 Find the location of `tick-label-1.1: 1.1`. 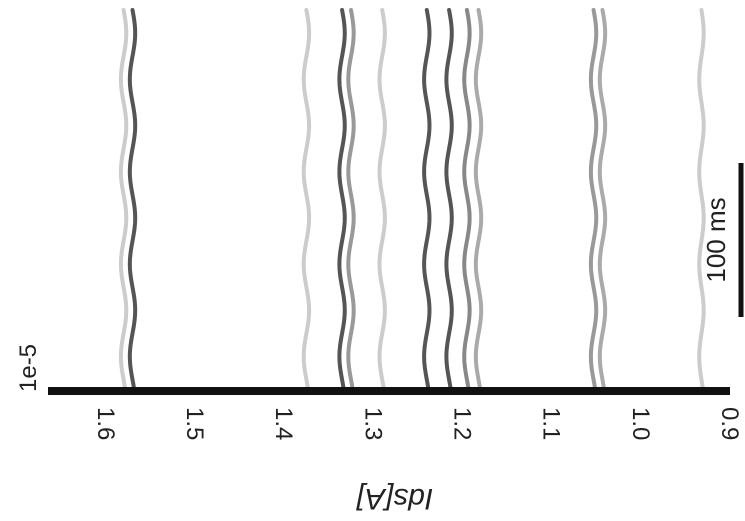

tick-label-1.1: 1.1 is located at coordinates (551, 423).